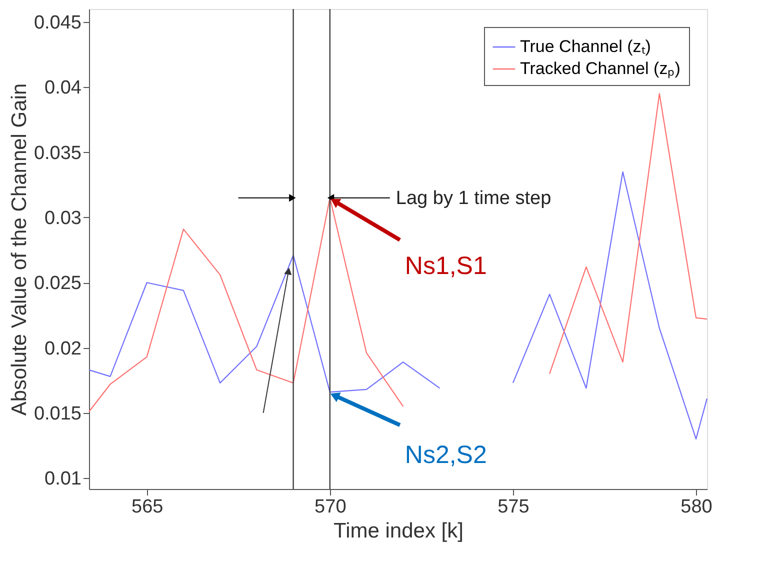  I want to click on x-tick-label: 570, so click(330, 507).